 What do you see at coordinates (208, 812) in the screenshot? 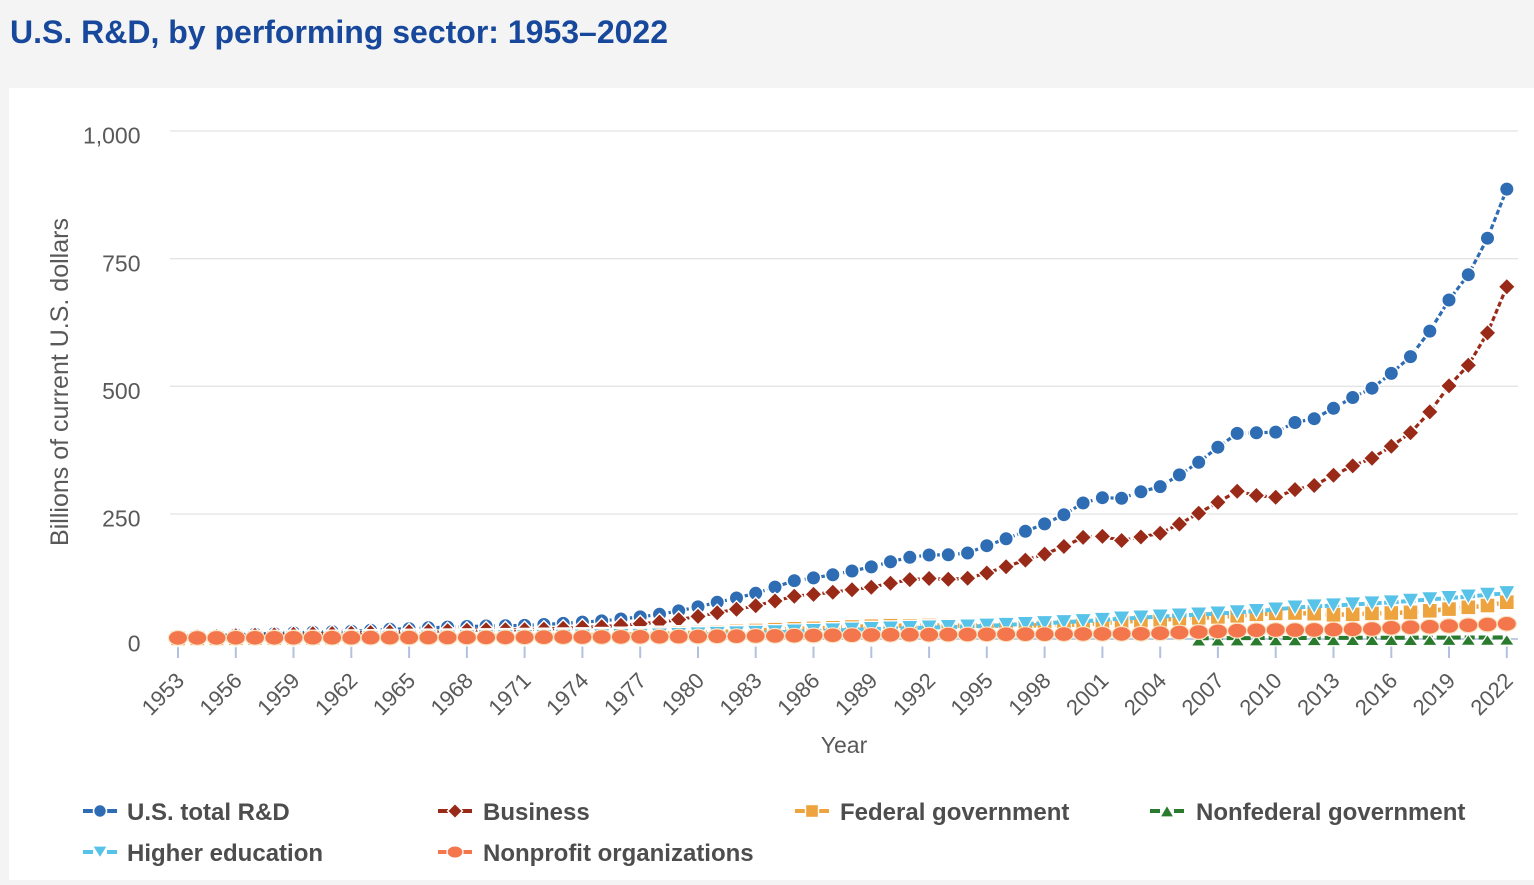
I see `svg-text: U.S. total R&D` at bounding box center [208, 812].